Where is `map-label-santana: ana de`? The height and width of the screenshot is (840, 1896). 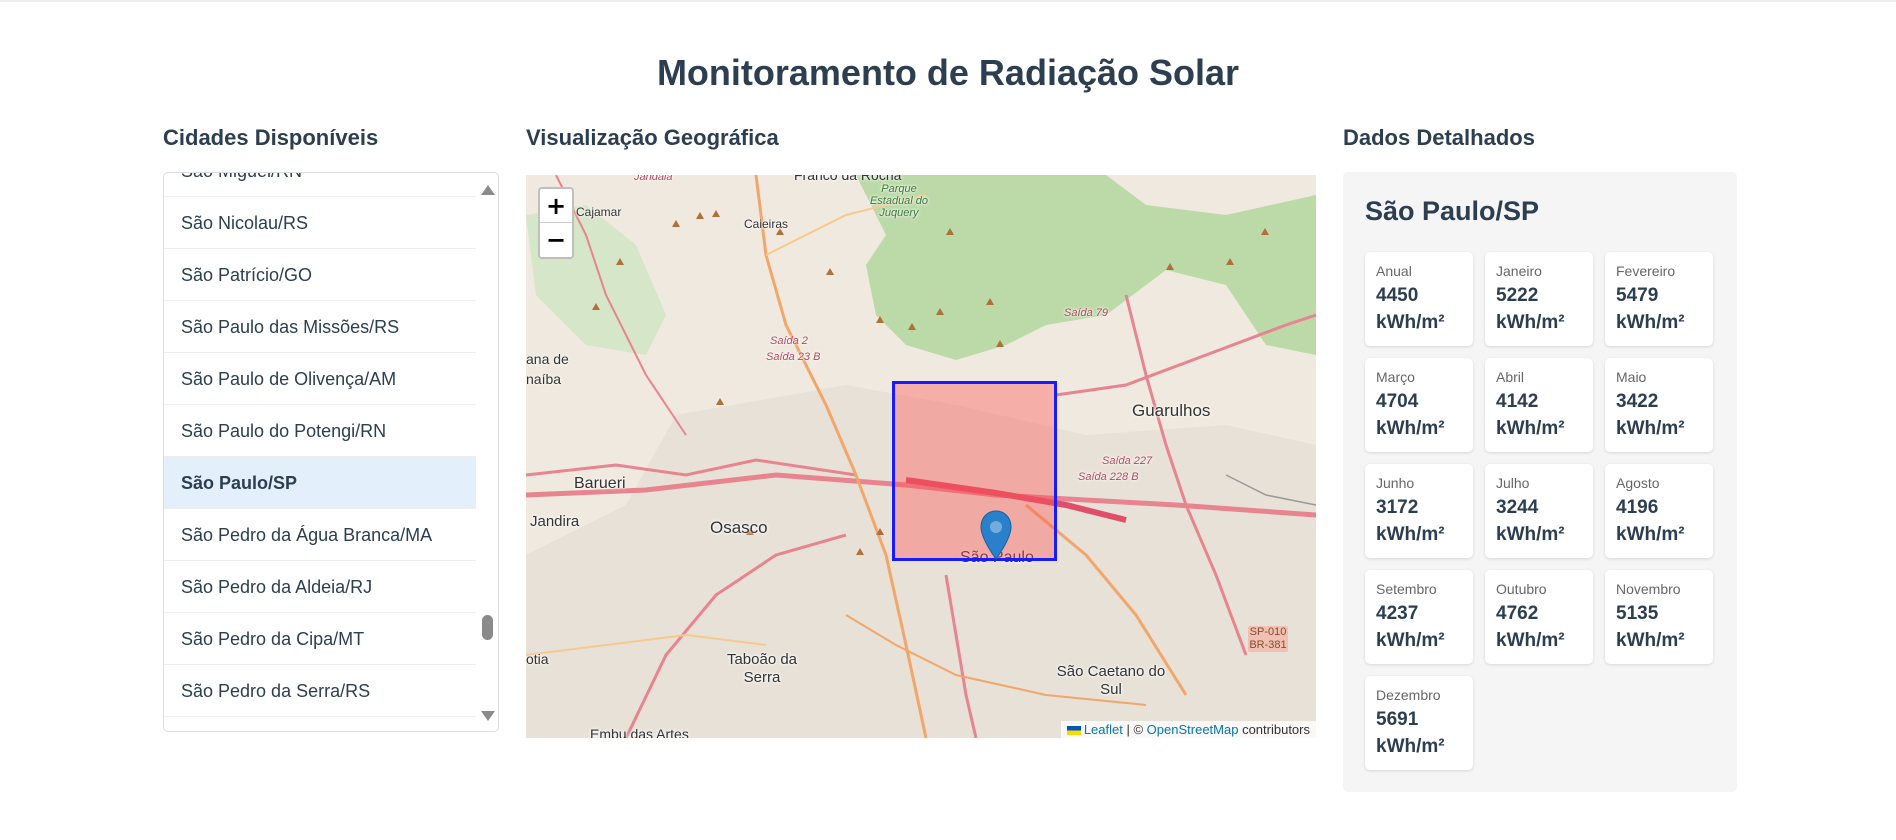 map-label-santana: ana de is located at coordinates (547, 359).